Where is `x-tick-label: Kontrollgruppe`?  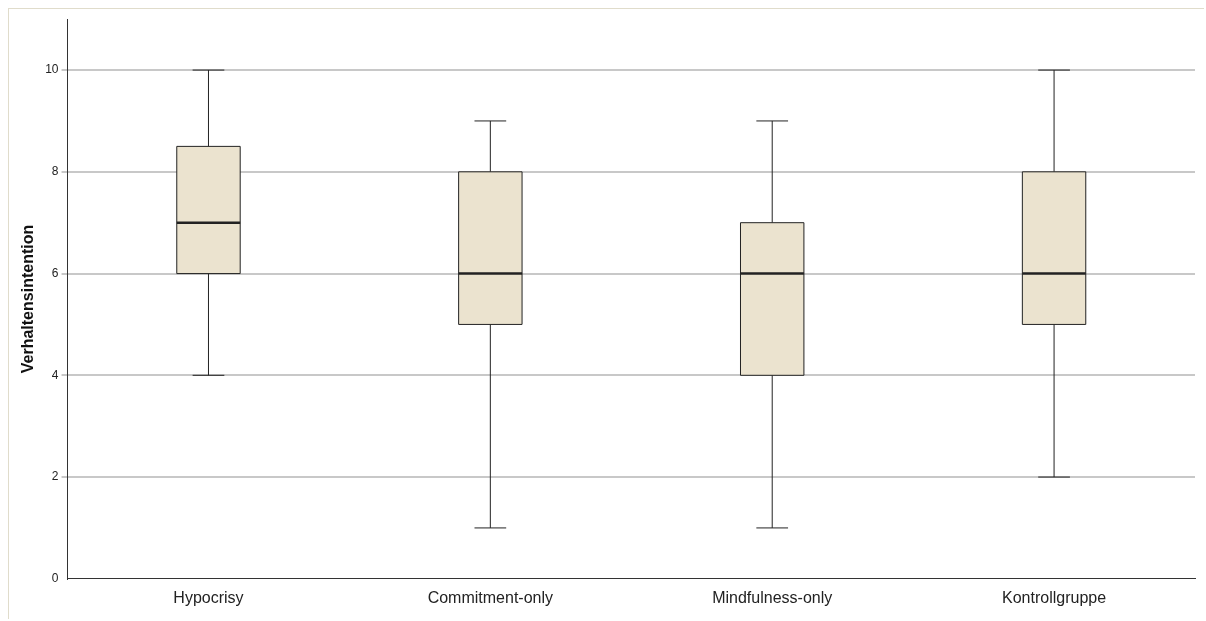
x-tick-label: Kontrollgruppe is located at coordinates (1054, 597).